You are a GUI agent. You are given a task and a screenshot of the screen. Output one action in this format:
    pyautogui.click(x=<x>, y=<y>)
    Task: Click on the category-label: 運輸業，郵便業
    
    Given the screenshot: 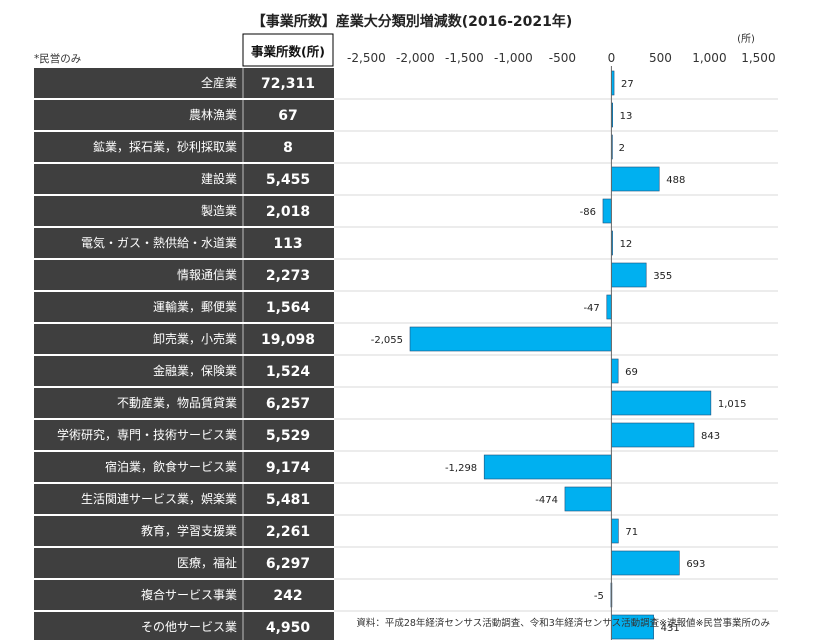 What is the action you would take?
    pyautogui.click(x=195, y=306)
    